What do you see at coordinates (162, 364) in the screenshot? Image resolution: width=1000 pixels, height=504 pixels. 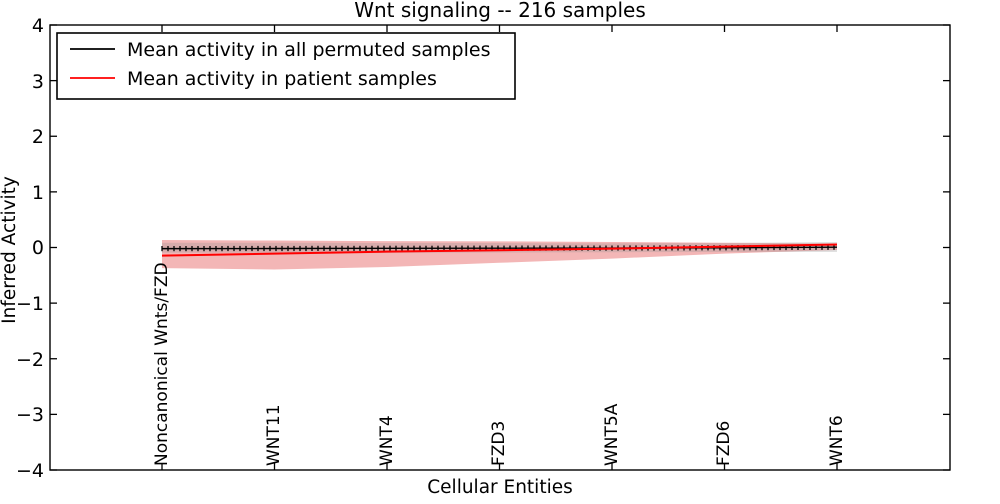 I see `x-tick-label: Noncanonical Wnts/FZD` at bounding box center [162, 364].